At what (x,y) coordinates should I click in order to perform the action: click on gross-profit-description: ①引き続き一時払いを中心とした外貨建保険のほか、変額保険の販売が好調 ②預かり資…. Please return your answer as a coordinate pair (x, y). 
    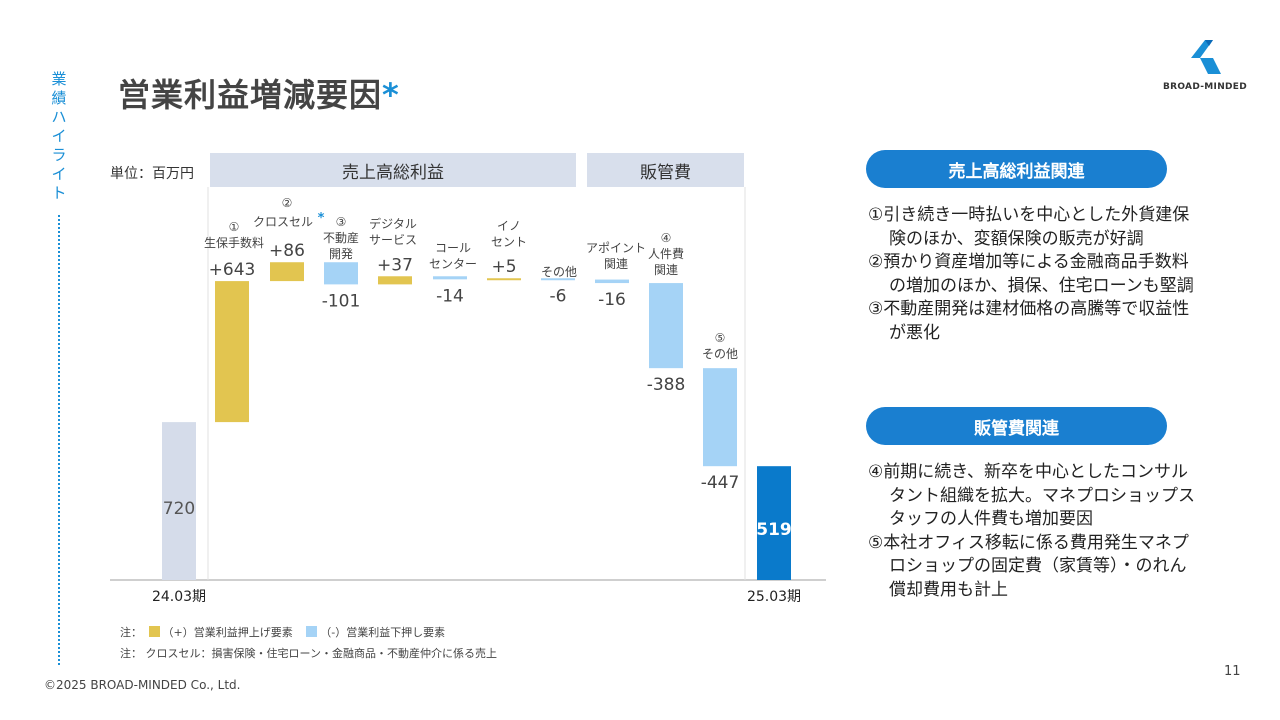
    Looking at the image, I should click on (1033, 274).